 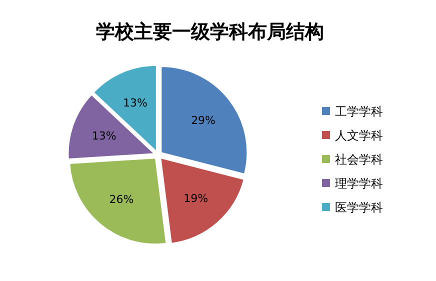 I want to click on chart-title: 学校主要一级学科布局结构, so click(x=210, y=32).